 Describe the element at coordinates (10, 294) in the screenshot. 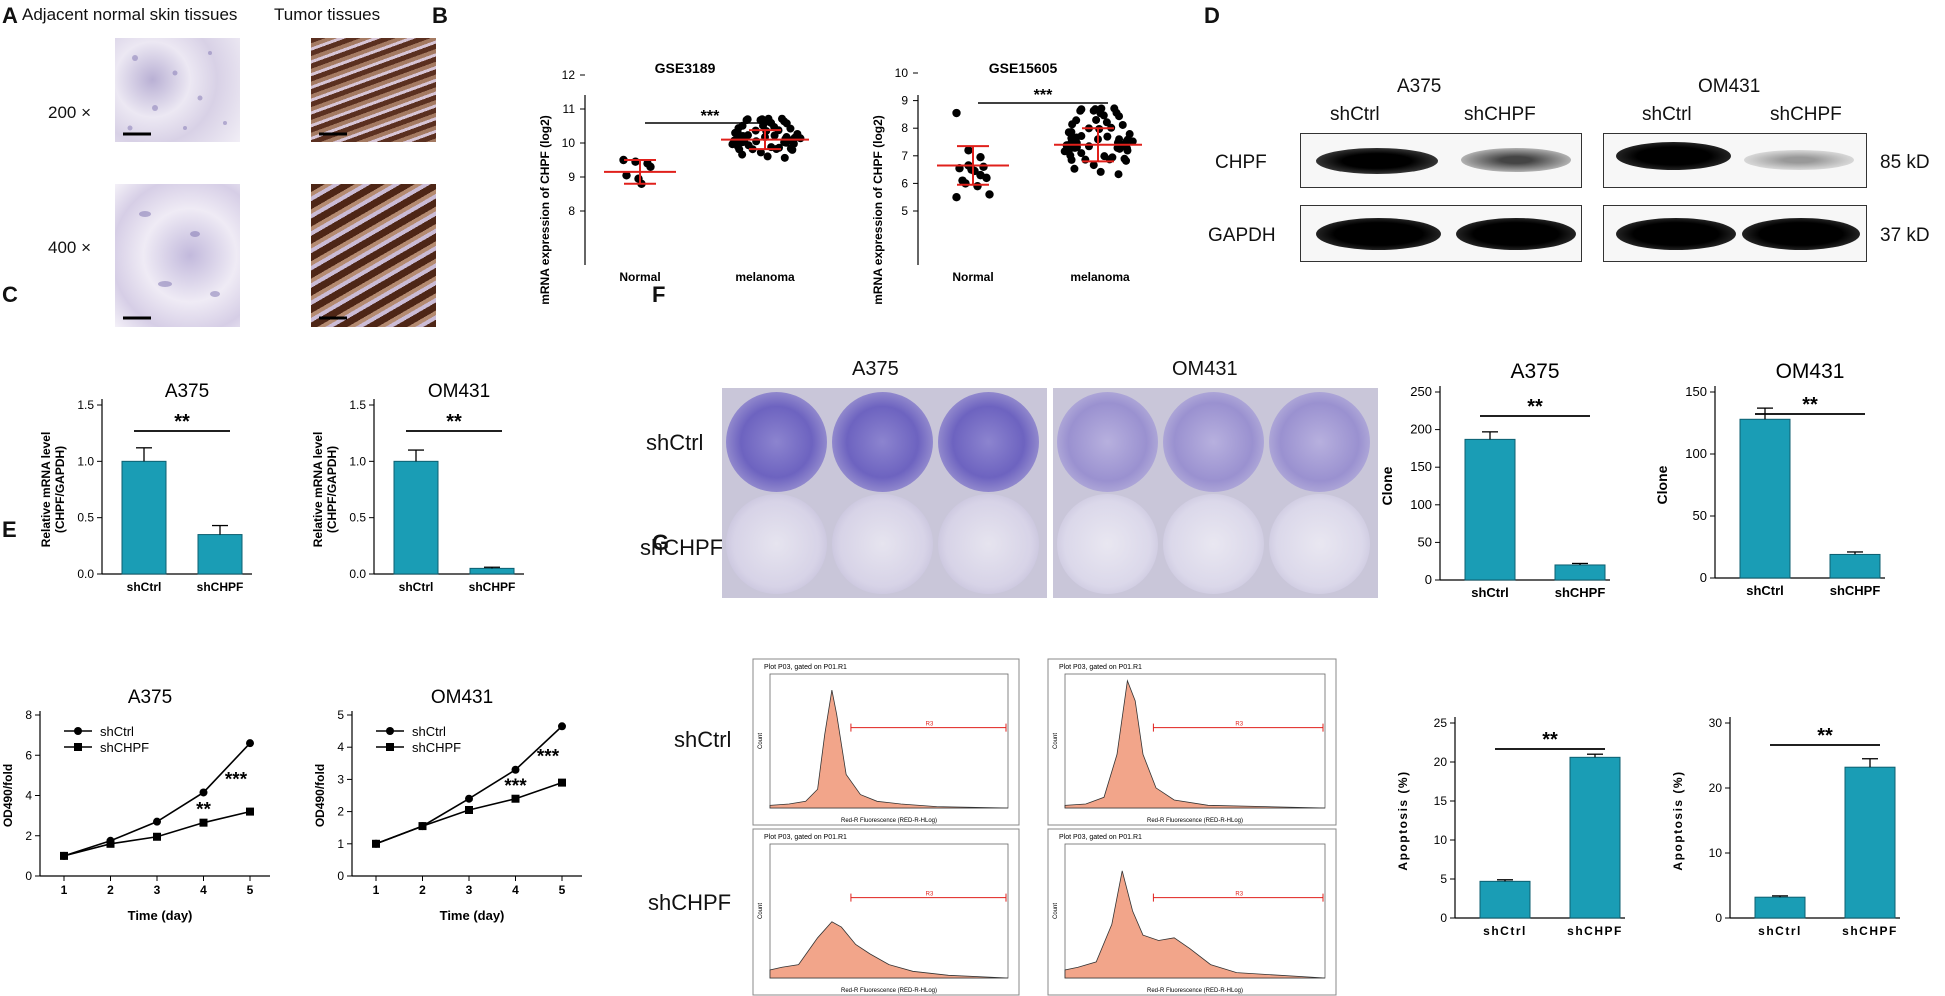

I see `panel-label-c: C` at that location.